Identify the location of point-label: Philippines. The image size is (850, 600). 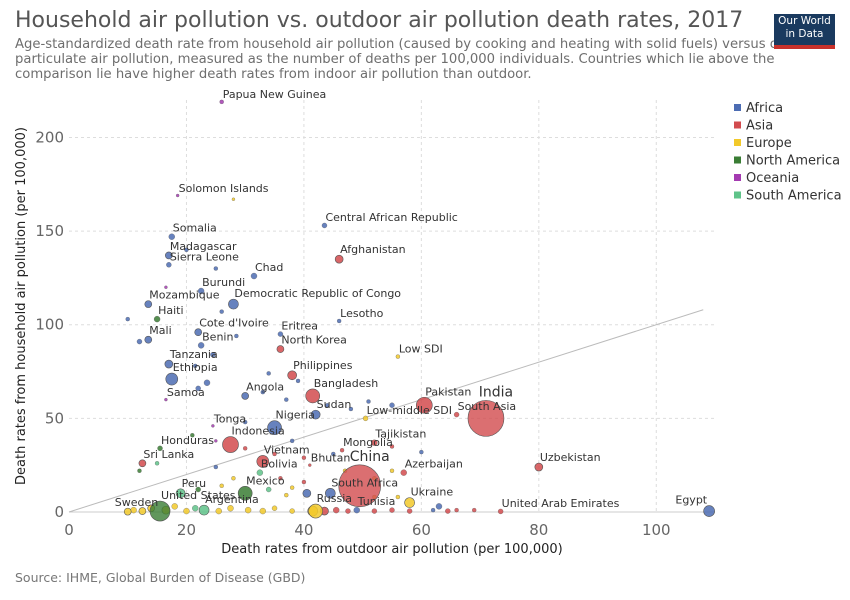
(323, 365).